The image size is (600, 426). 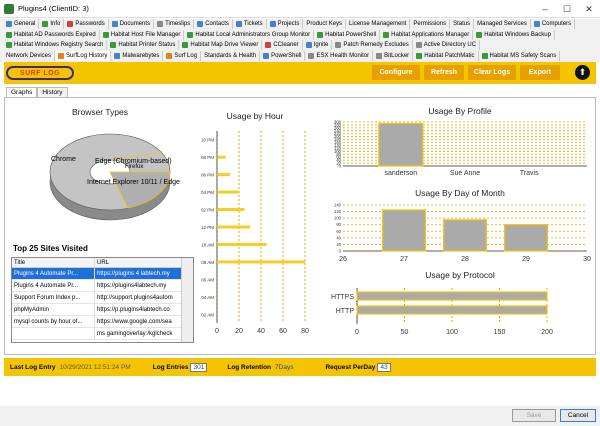 What do you see at coordinates (143, 45) in the screenshot?
I see `tab-habitat-printer-status: Habitat Printer Status` at bounding box center [143, 45].